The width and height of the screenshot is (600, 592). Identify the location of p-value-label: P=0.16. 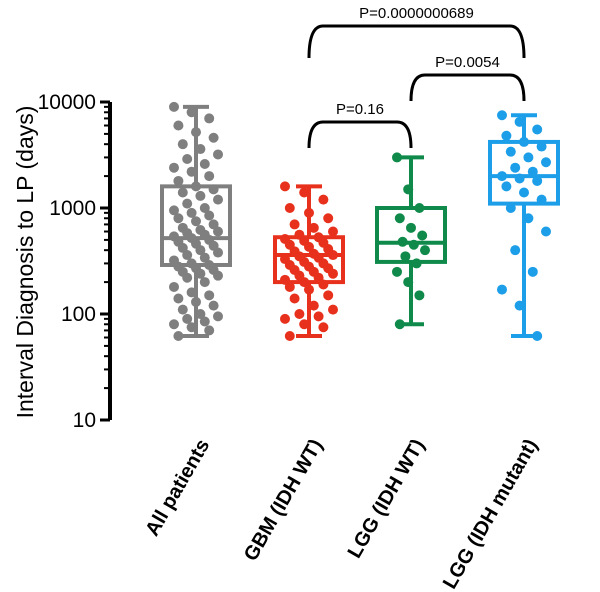
(360, 109).